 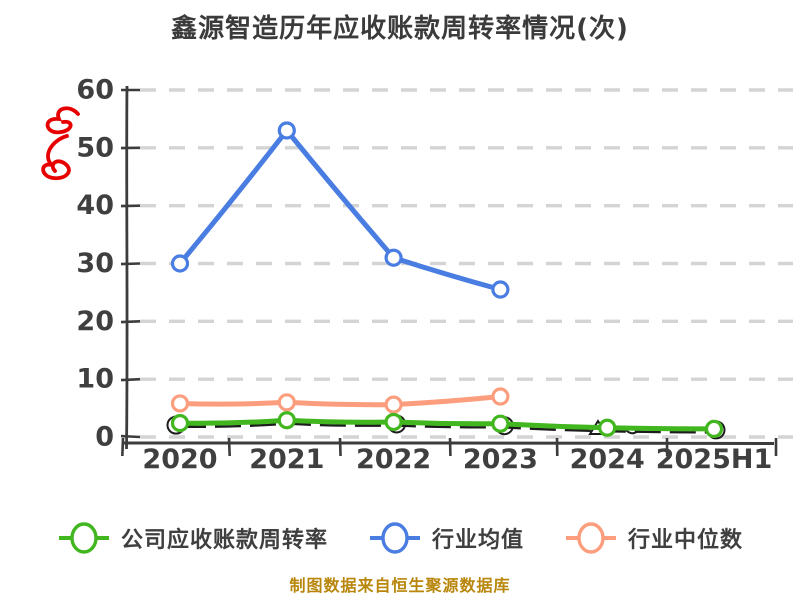 I want to click on legend-label: 行业均值, so click(x=477, y=540).